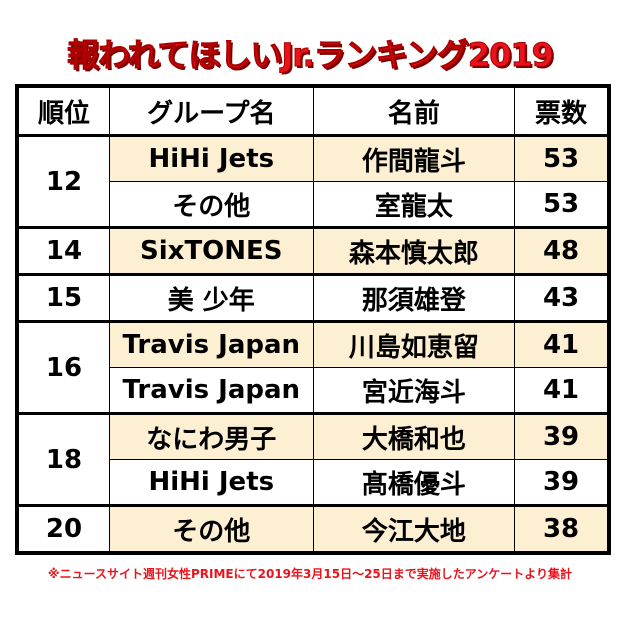 This screenshot has width=620, height=619. Describe the element at coordinates (562, 297) in the screenshot. I see `votes-cell: 43` at that location.